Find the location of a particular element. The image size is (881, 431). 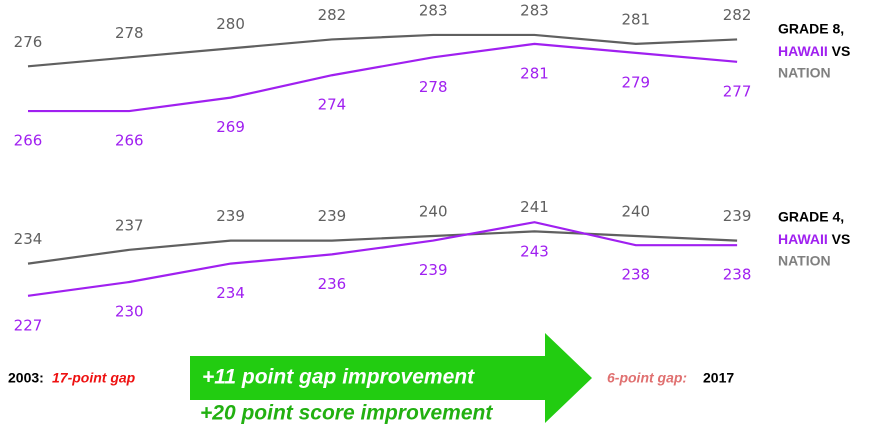

arrow is located at coordinates (391, 378).